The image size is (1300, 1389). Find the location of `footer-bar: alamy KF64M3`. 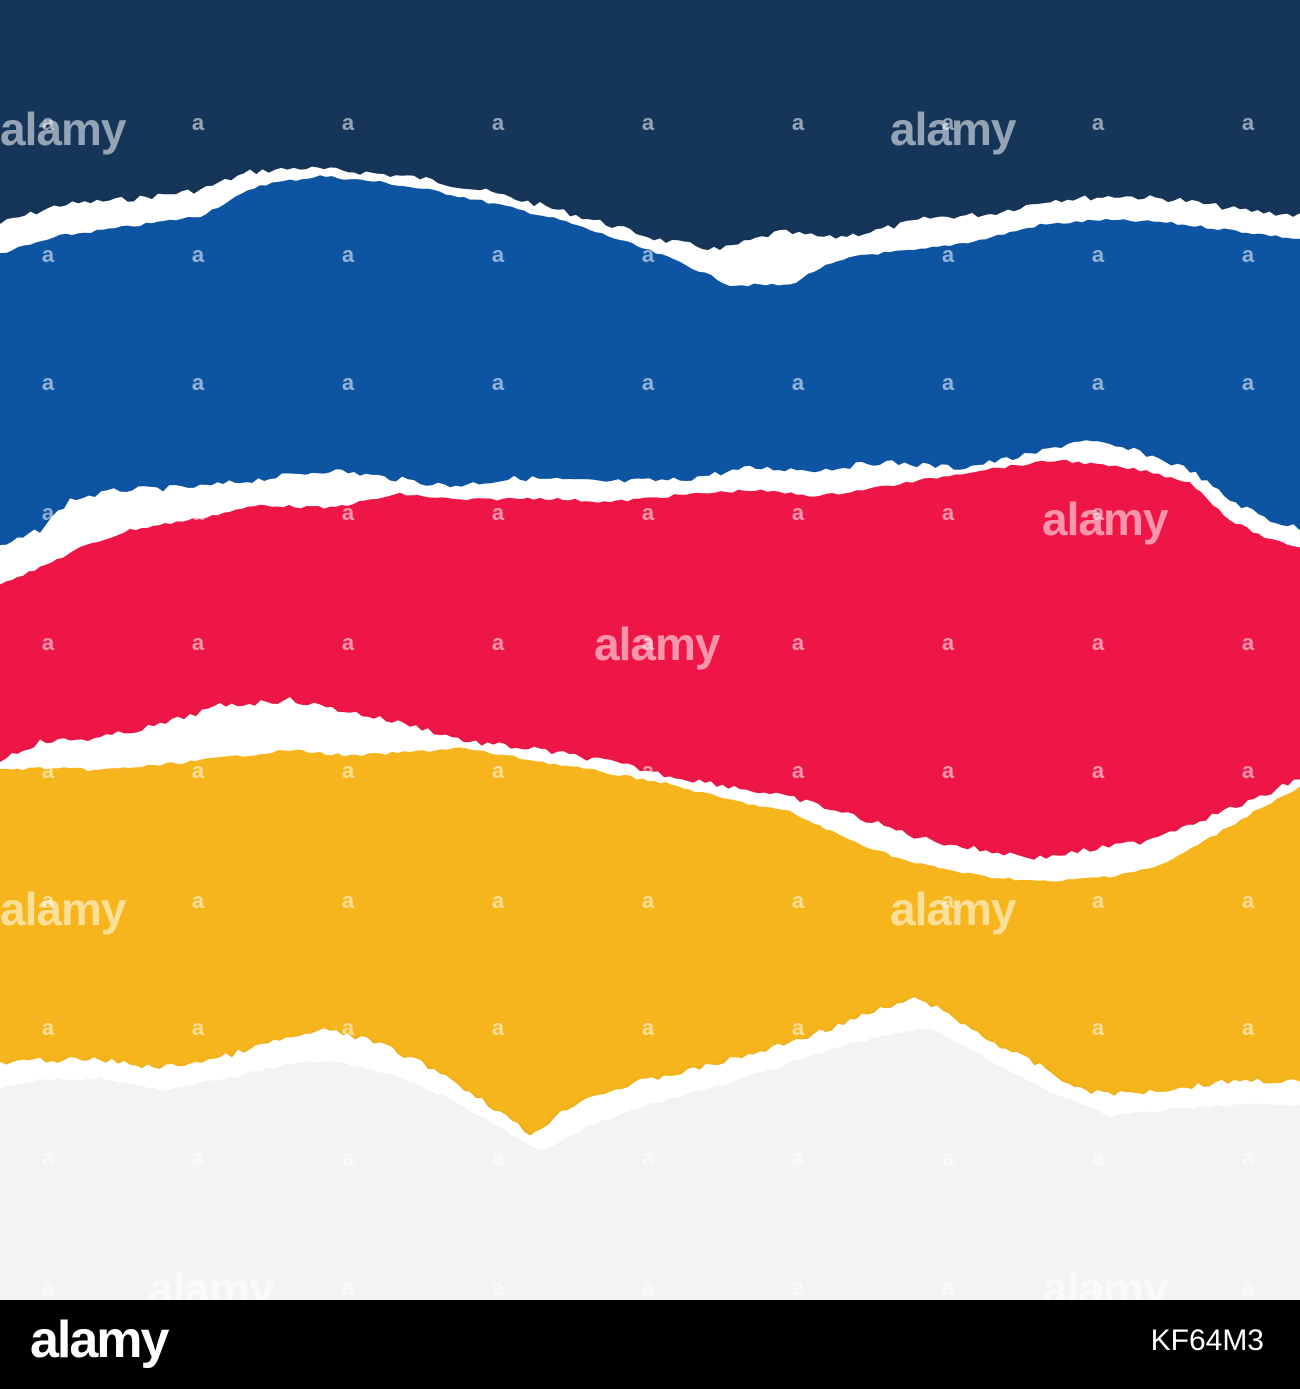

footer-bar: alamy KF64M3 is located at coordinates (650, 1344).